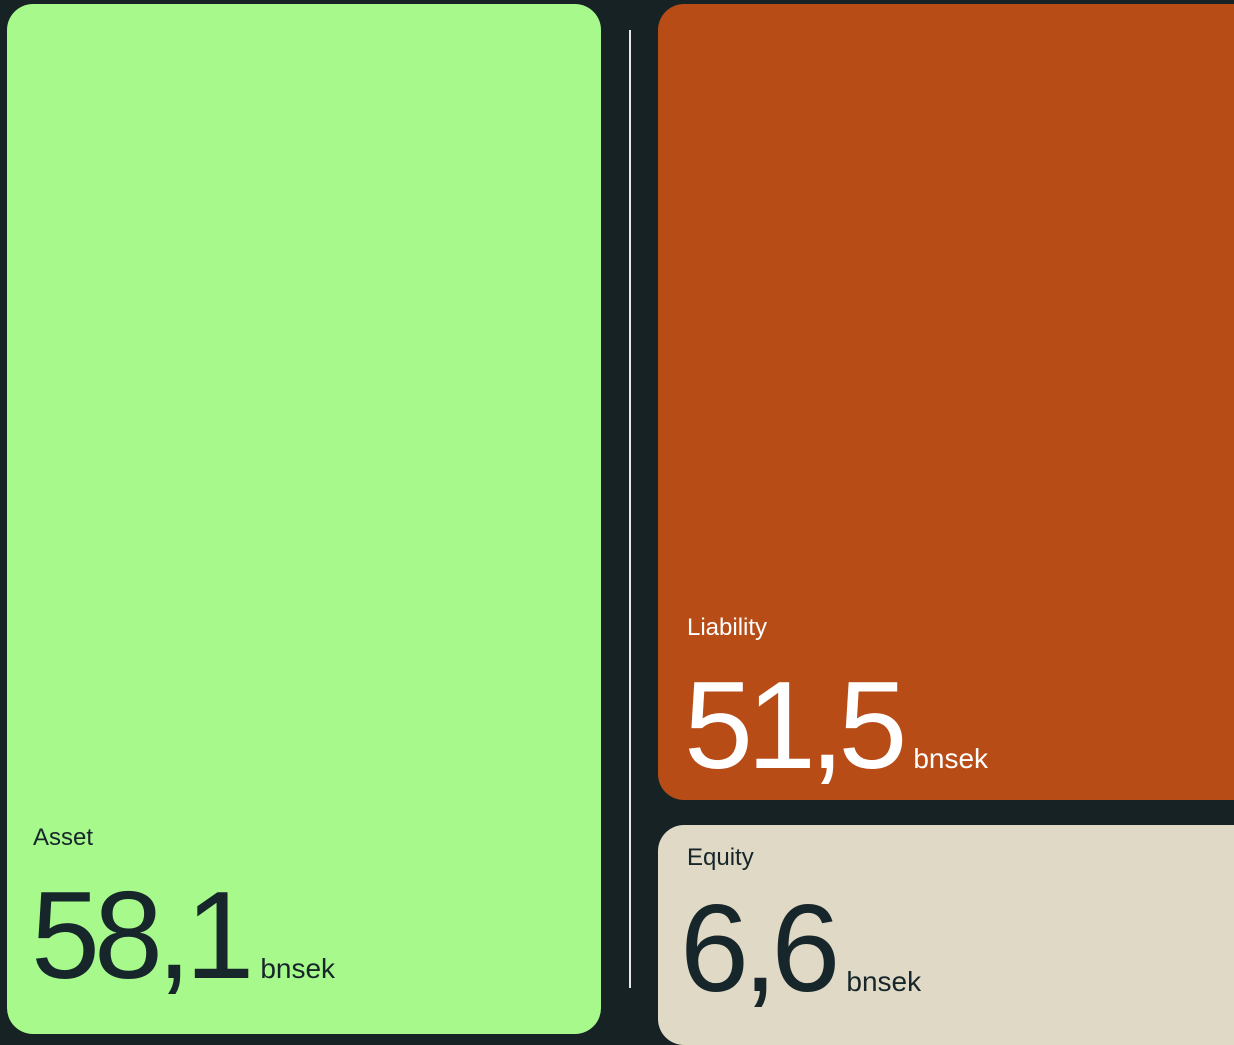 Image resolution: width=1234 pixels, height=1045 pixels. I want to click on card-label: Liability, so click(727, 627).